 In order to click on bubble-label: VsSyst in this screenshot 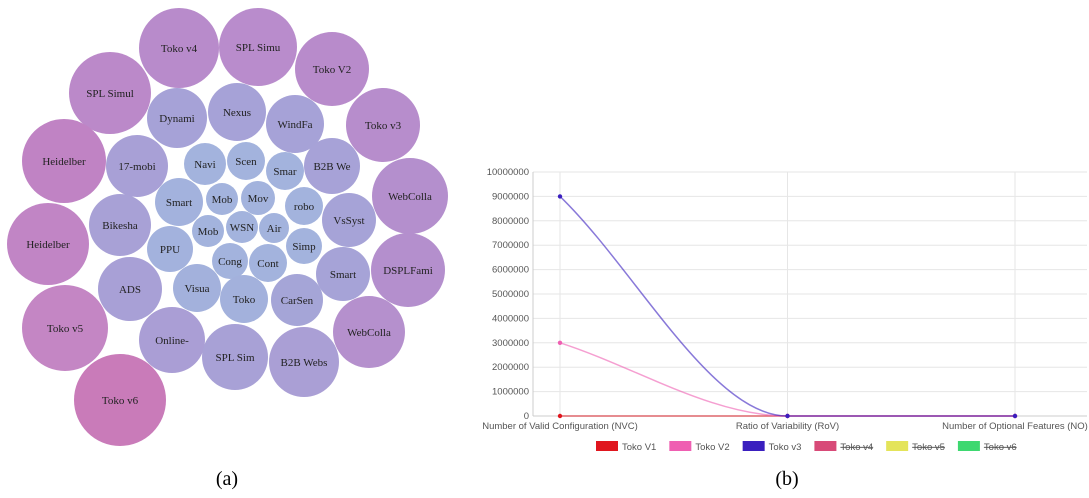, I will do `click(348, 221)`.